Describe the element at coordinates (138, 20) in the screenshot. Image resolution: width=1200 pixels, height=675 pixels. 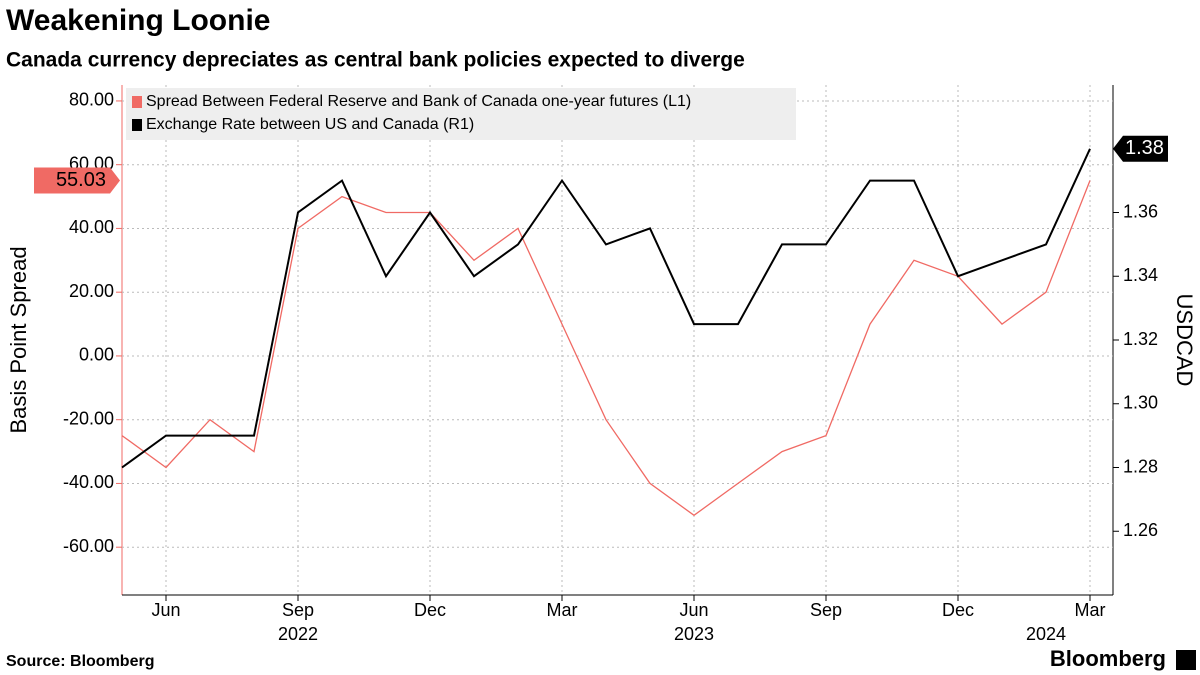
I see `chart-title: Weakening Loonie` at that location.